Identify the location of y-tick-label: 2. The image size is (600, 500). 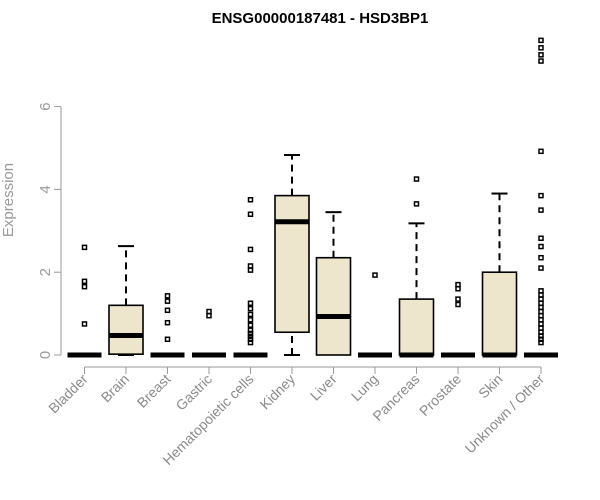
(45, 272).